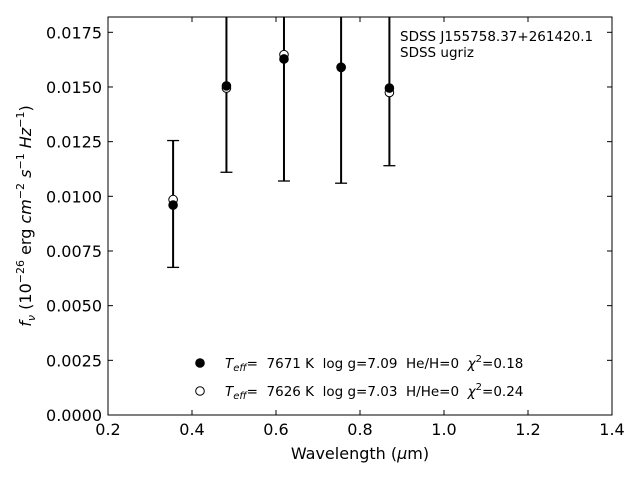  Describe the element at coordinates (374, 364) in the screenshot. I see `legend-entry-label: Teff= 7671 K log g=7.09 He/H=0 χ2=0.18` at that location.